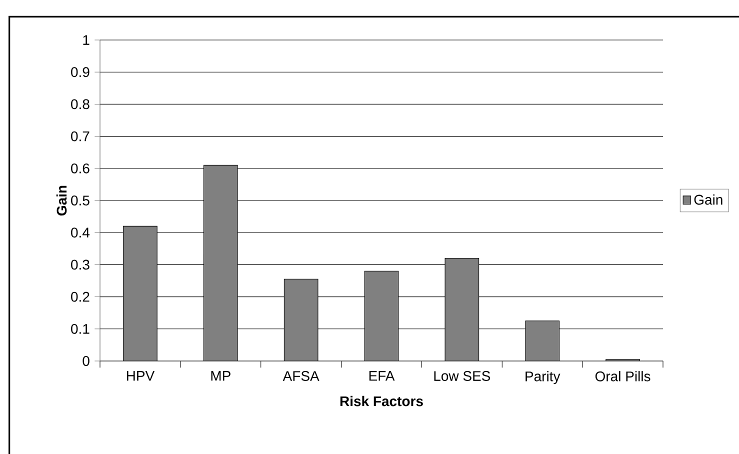 Image resolution: width=739 pixels, height=454 pixels. What do you see at coordinates (86, 361) in the screenshot?
I see `y-tick-label: 0` at bounding box center [86, 361].